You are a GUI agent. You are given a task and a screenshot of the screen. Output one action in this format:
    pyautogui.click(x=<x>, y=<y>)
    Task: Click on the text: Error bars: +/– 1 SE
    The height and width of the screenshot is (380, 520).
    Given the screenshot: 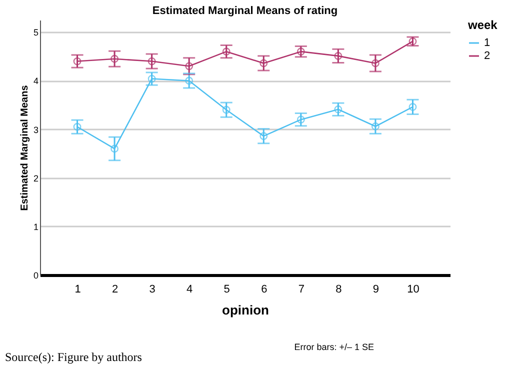 What is the action you would take?
    pyautogui.click(x=334, y=347)
    